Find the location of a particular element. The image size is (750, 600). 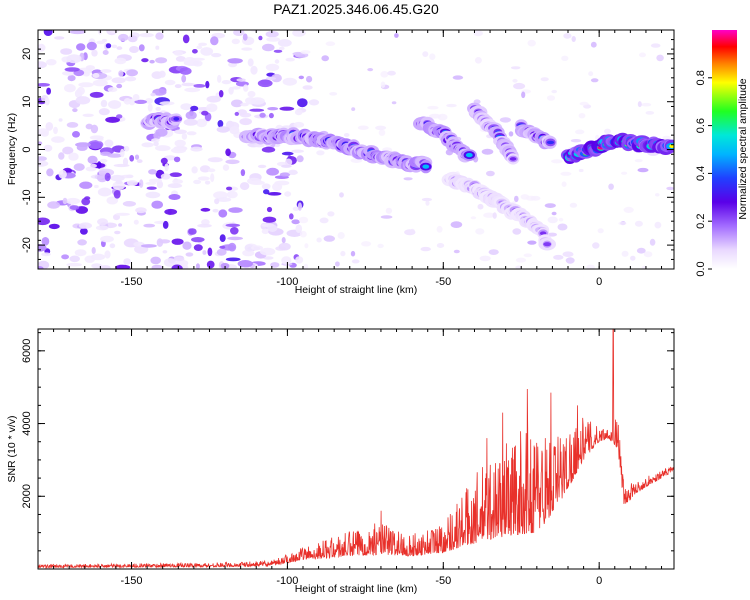

colorbar-tick-label: 0.8 is located at coordinates (701, 77).